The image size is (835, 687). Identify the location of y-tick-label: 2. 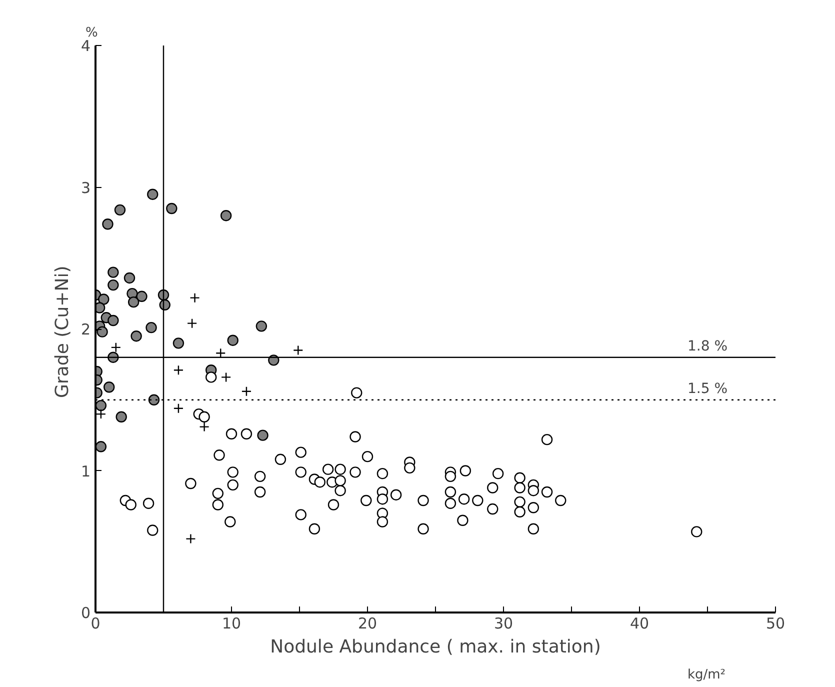
(85, 329).